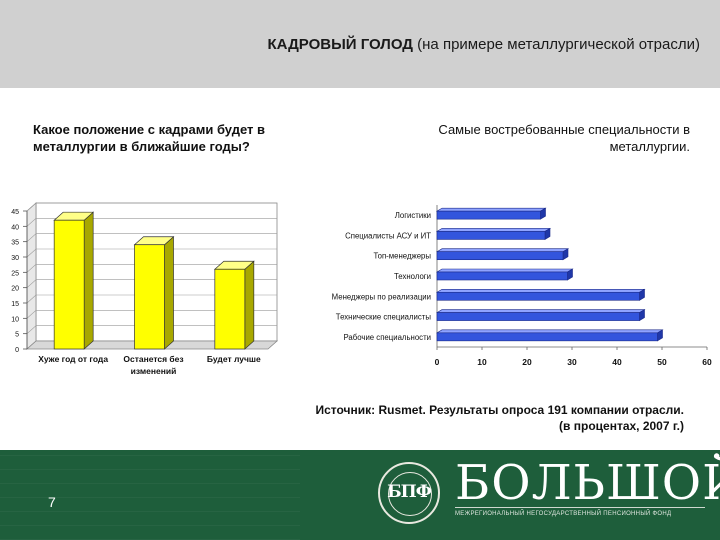  I want to click on y-category-label: Топ-менеджеры, so click(402, 256).